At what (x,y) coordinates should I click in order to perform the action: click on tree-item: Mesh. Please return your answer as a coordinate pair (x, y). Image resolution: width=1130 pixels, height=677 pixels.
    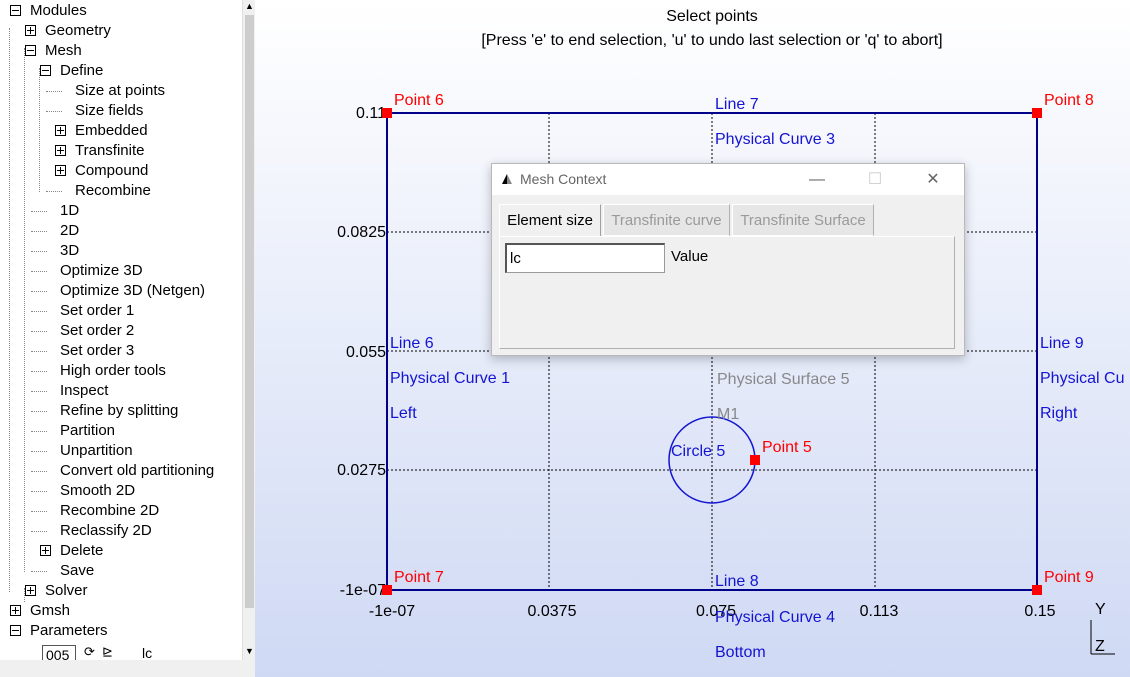
    Looking at the image, I should click on (121, 51).